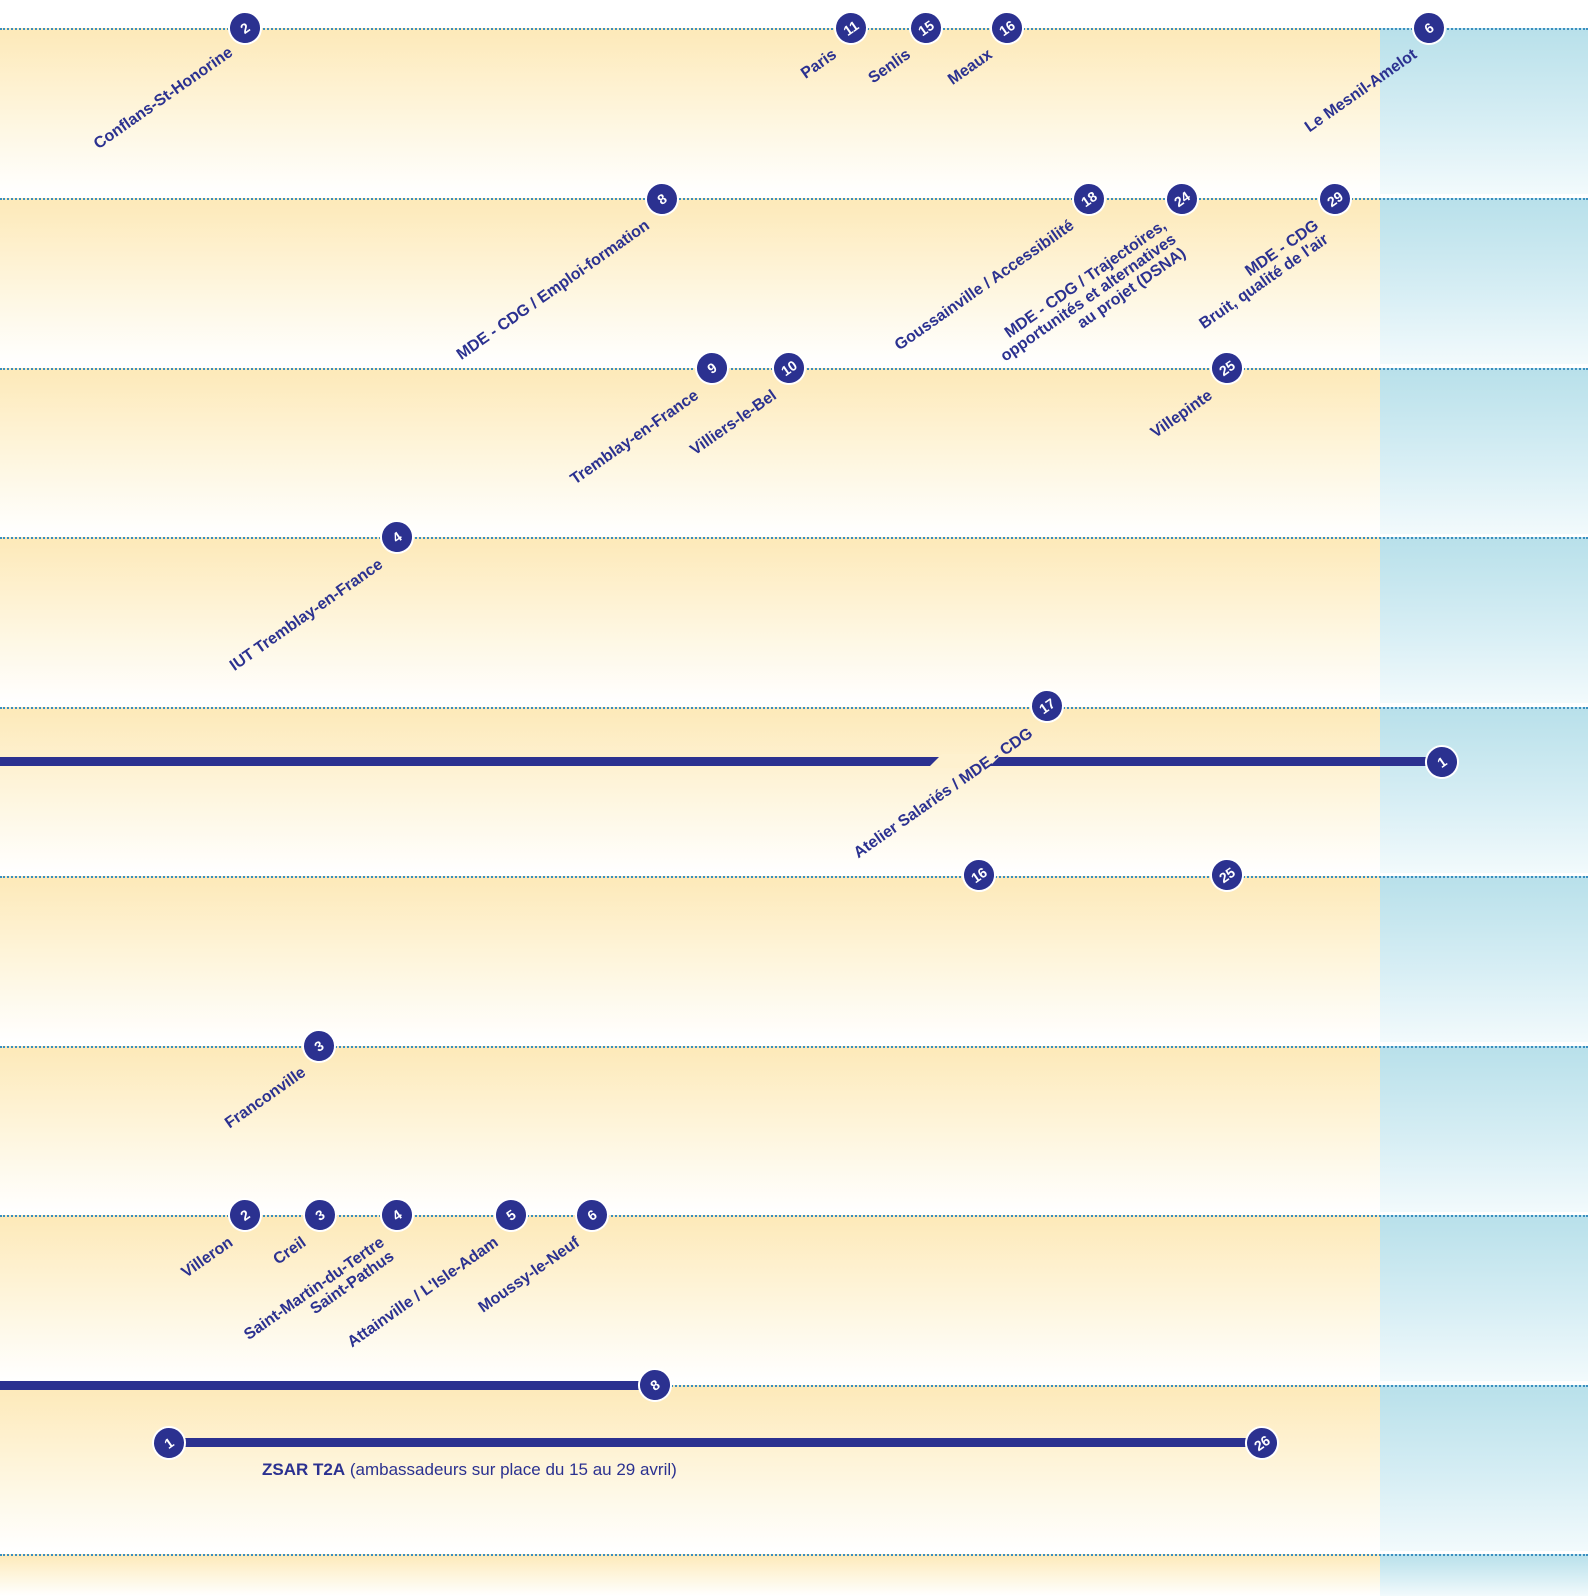 Image resolution: width=1588 pixels, height=1596 pixels. What do you see at coordinates (304, 1469) in the screenshot?
I see `zsar-title: ZSAR T2A` at bounding box center [304, 1469].